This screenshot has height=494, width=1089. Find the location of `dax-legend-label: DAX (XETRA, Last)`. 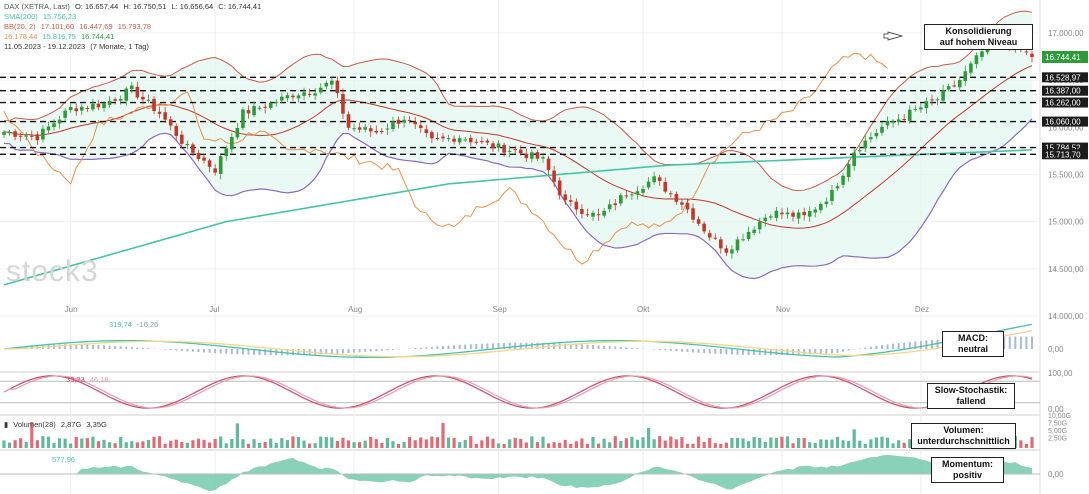

dax-legend-label: DAX (XETRA, Last) is located at coordinates (37, 6).